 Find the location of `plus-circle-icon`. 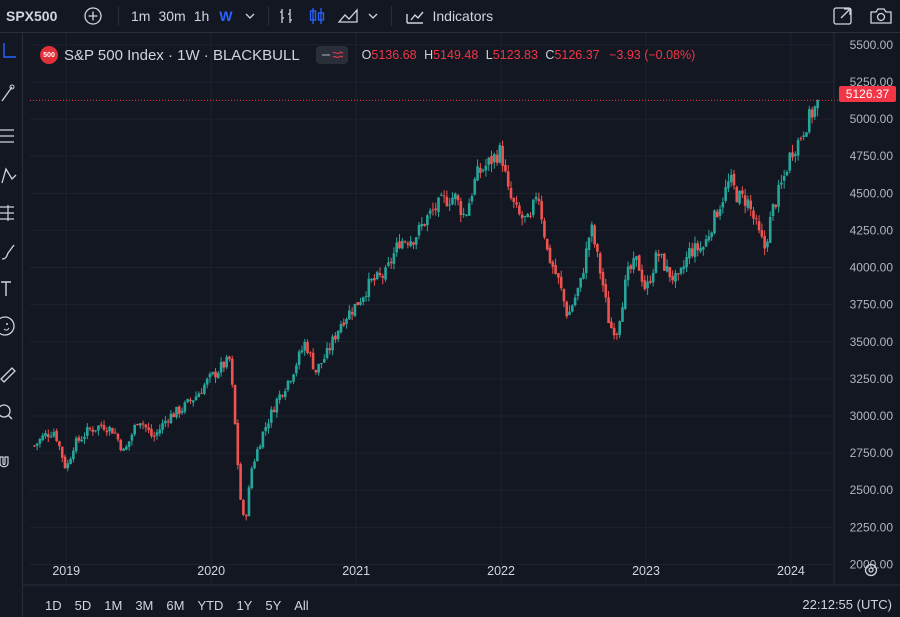

plus-circle-icon is located at coordinates (93, 16).